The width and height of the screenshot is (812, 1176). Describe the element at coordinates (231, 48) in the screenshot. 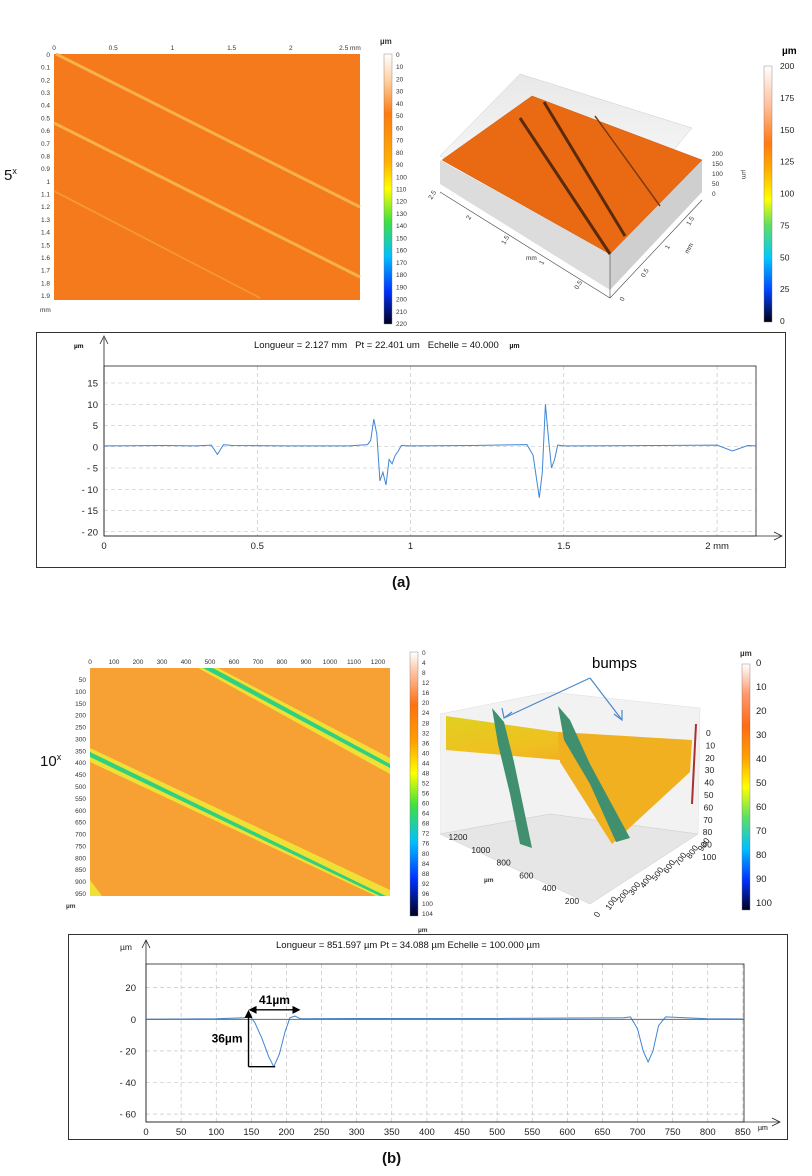

I see `map-x-tick: 1.5` at that location.